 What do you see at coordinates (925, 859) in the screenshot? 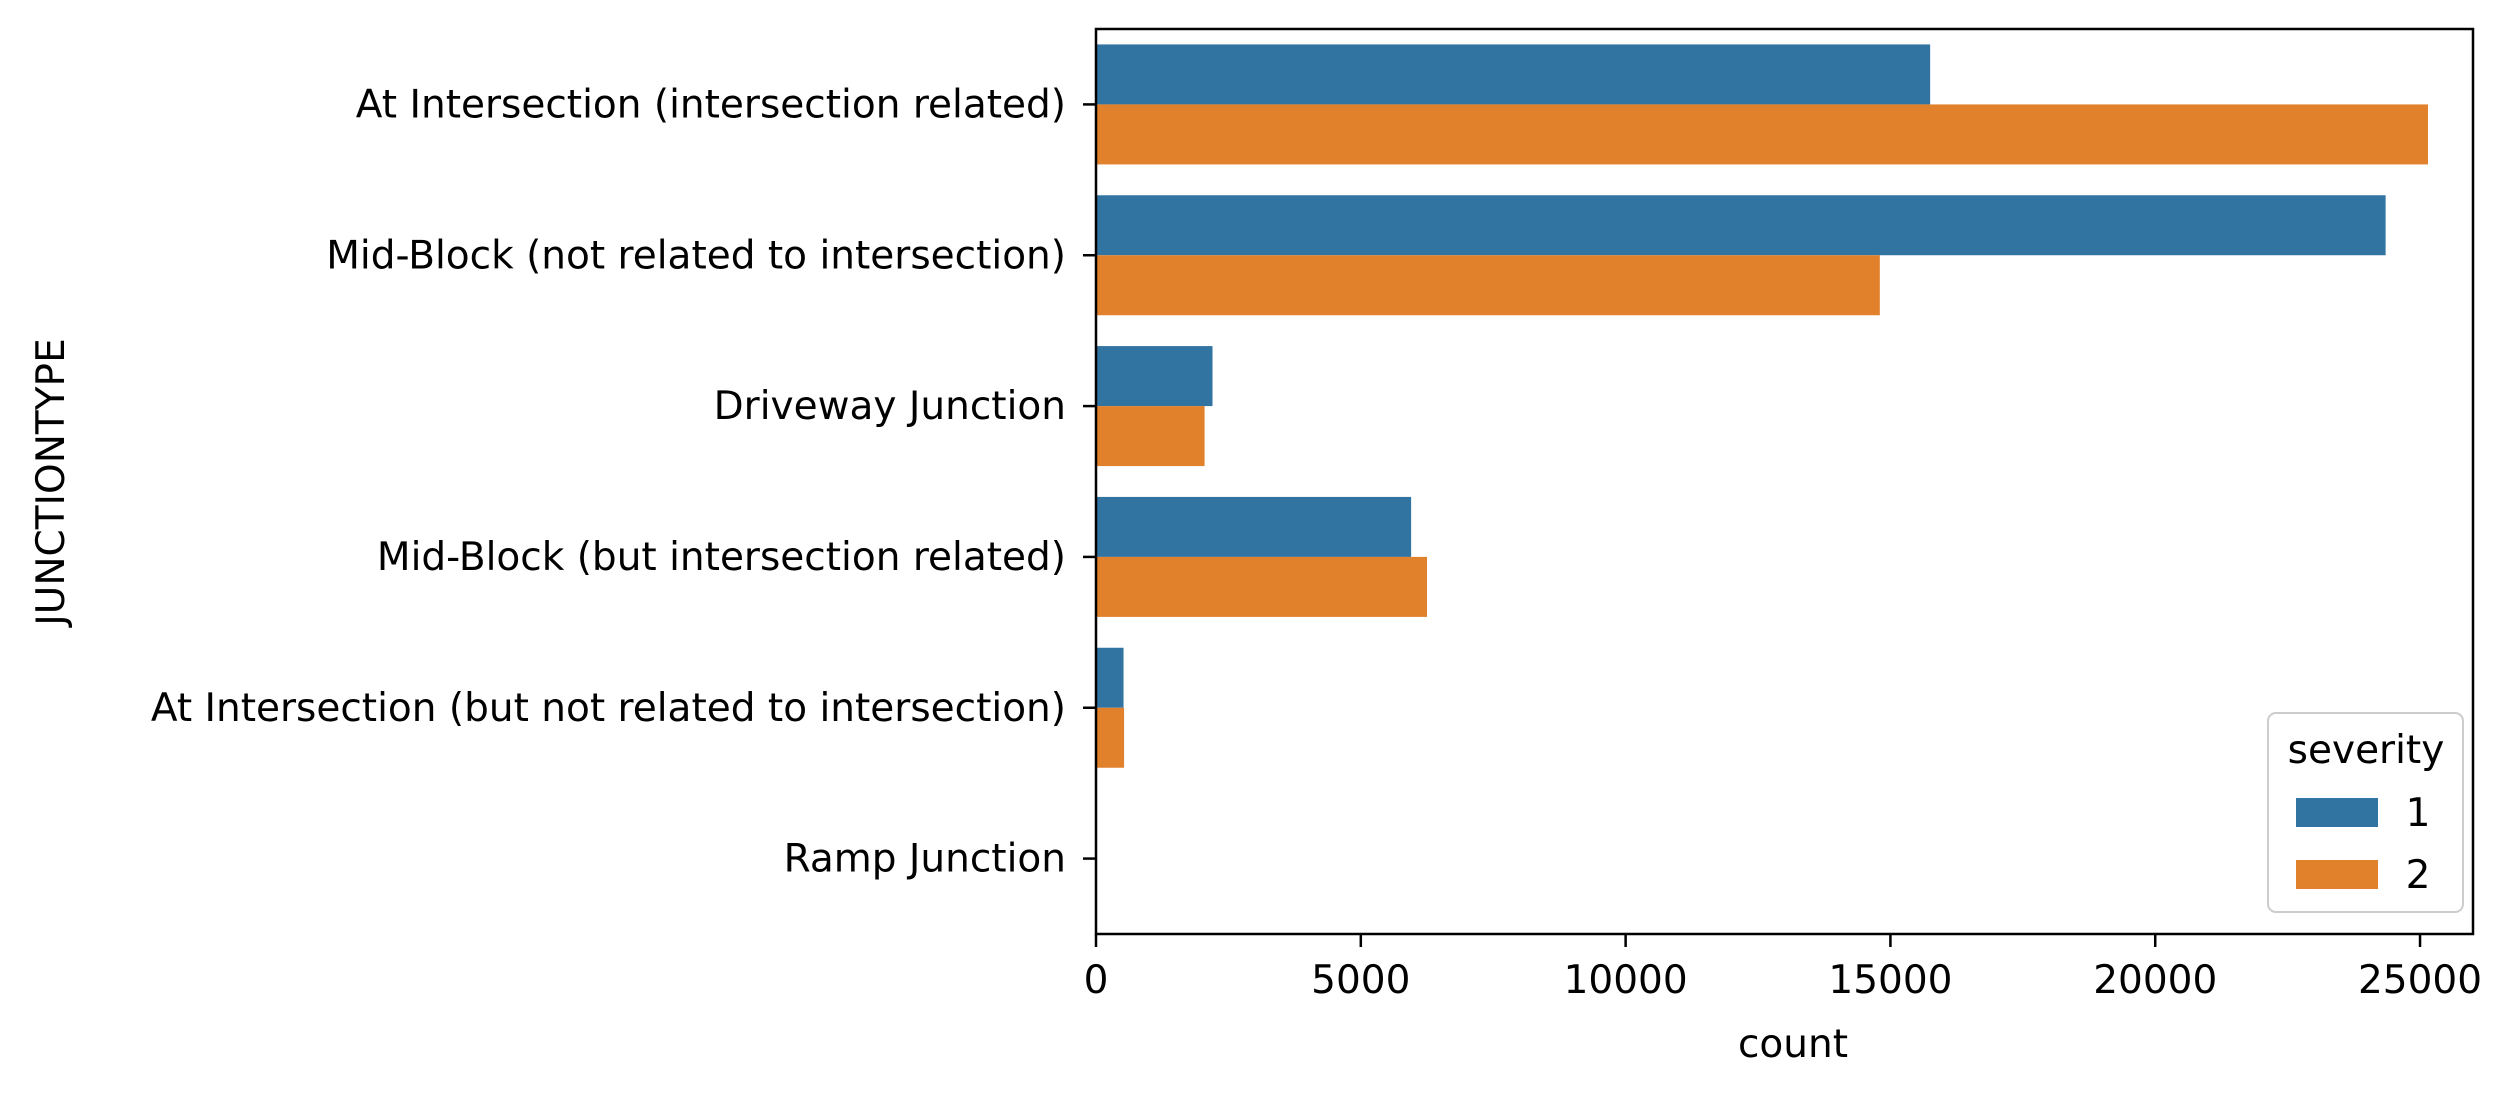
I see `y-tick-label-ramp-junction: Ramp Junction` at bounding box center [925, 859].